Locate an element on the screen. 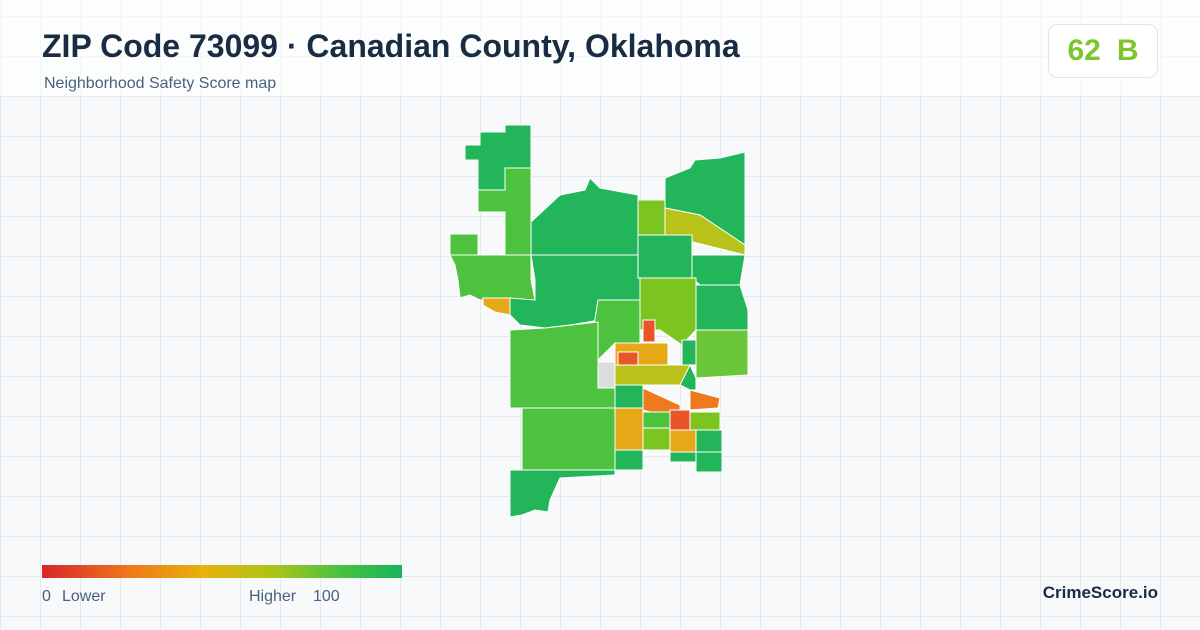 This screenshot has width=1200, height=630. score-badge: 62 B is located at coordinates (1103, 51).